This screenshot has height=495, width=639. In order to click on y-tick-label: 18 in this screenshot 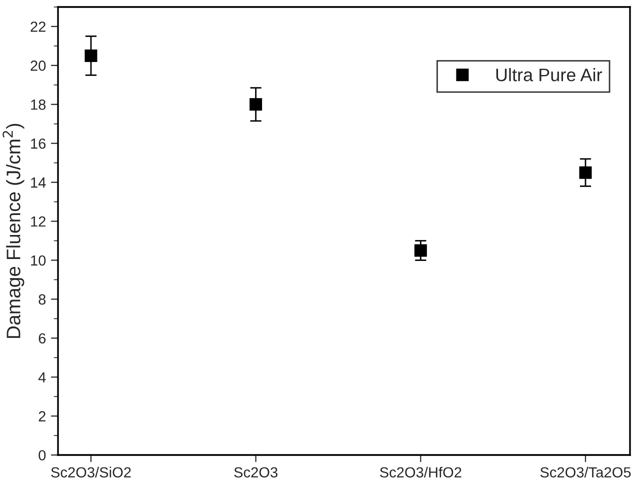, I will do `click(38, 104)`.